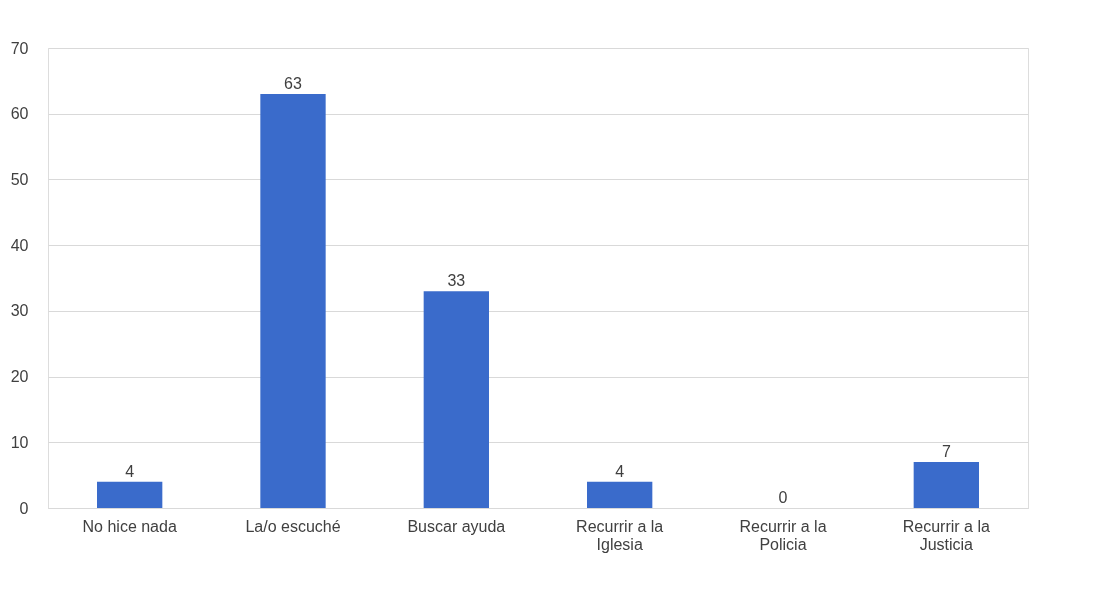 This screenshot has height=596, width=1101. I want to click on y-tick-label: 60, so click(19, 114).